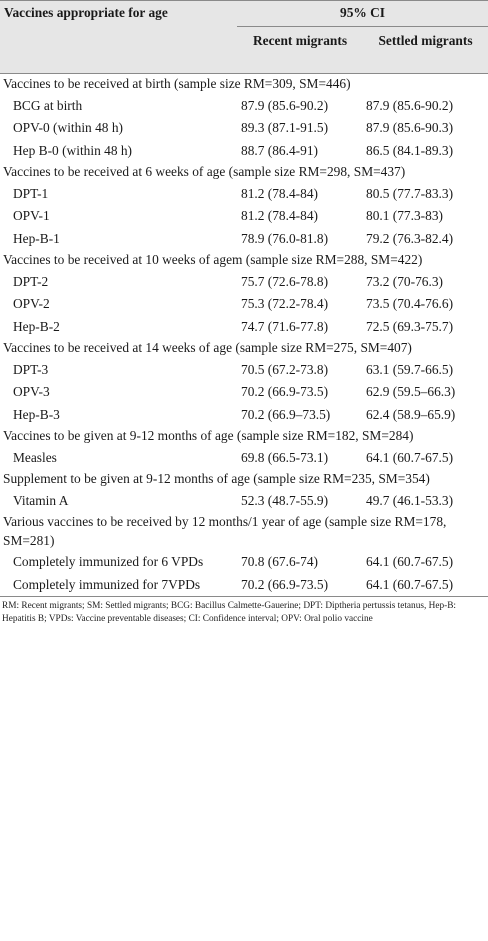 This screenshot has height=941, width=488. What do you see at coordinates (108, 561) in the screenshot?
I see `vaccine-name-cell: Completely immunized for 6 VPDs` at bounding box center [108, 561].